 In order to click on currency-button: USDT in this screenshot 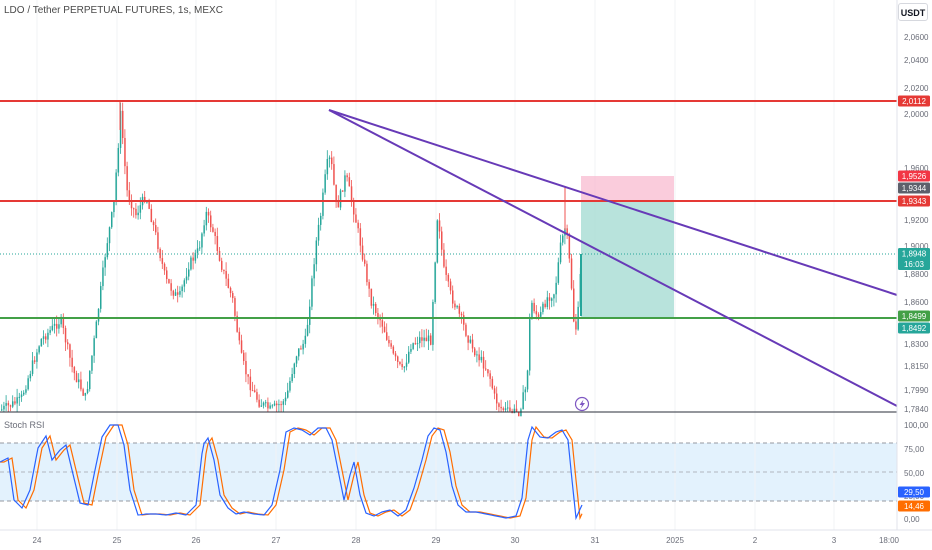, I will do `click(913, 12)`.